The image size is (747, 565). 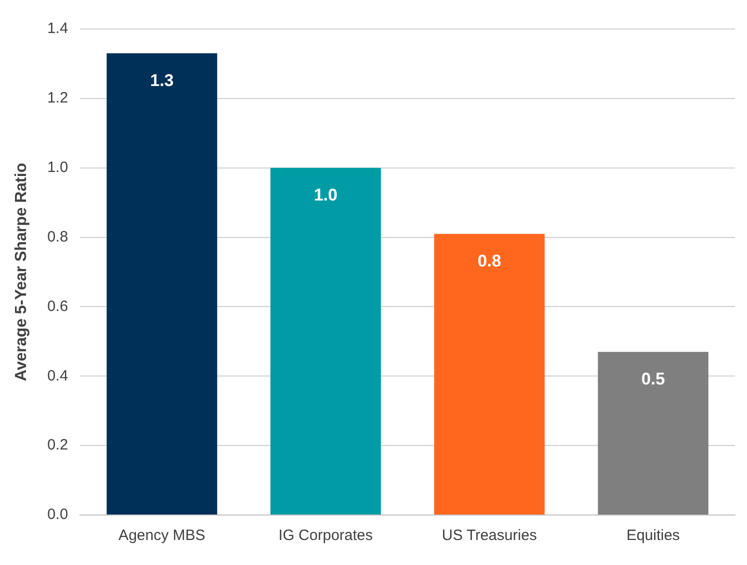 I want to click on data-label: 1.3, so click(x=162, y=80).